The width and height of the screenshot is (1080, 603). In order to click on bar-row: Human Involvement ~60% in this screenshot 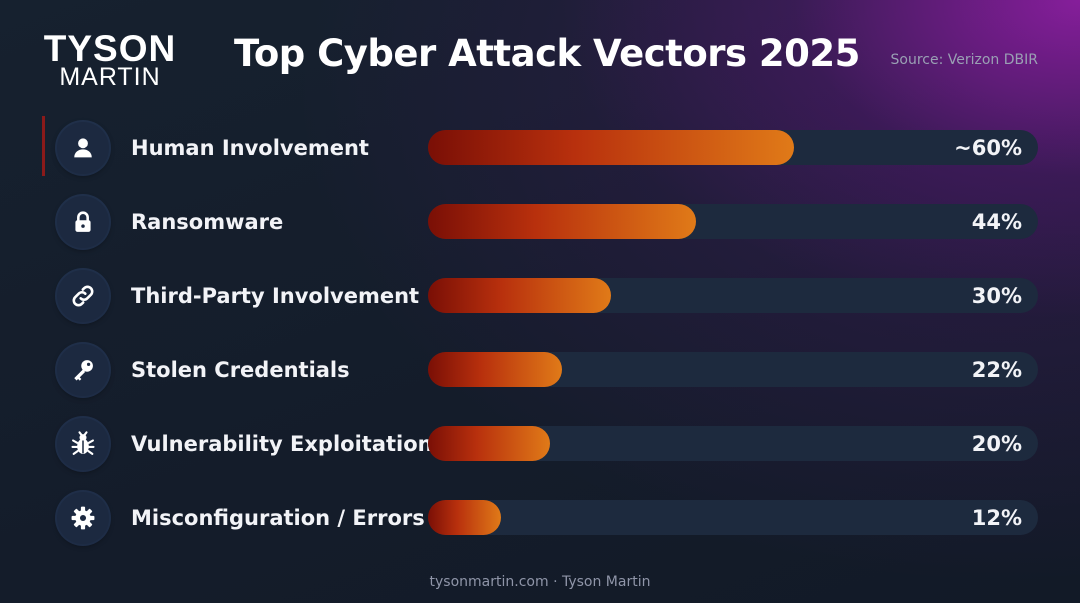, I will do `click(540, 149)`.